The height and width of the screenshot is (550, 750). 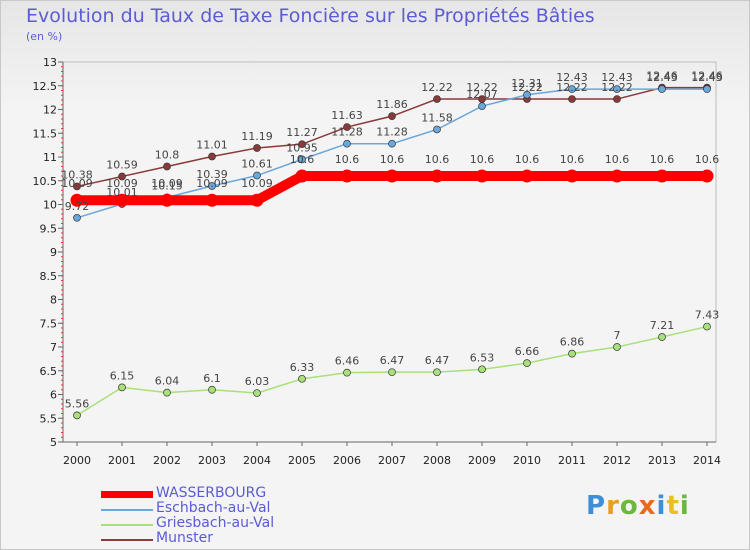 I want to click on proxiti-logo: Proxiti, so click(x=638, y=506).